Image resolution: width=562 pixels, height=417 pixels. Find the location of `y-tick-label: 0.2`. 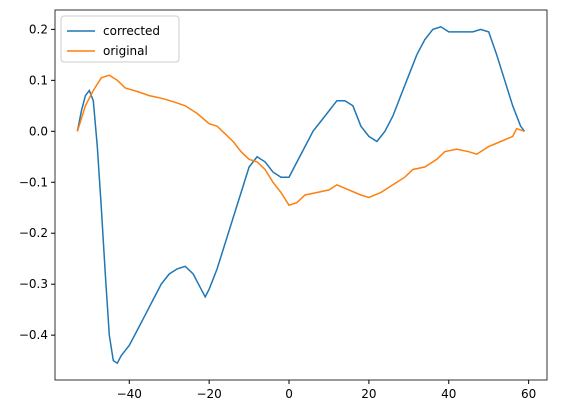

y-tick-label: 0.2 is located at coordinates (38, 29).